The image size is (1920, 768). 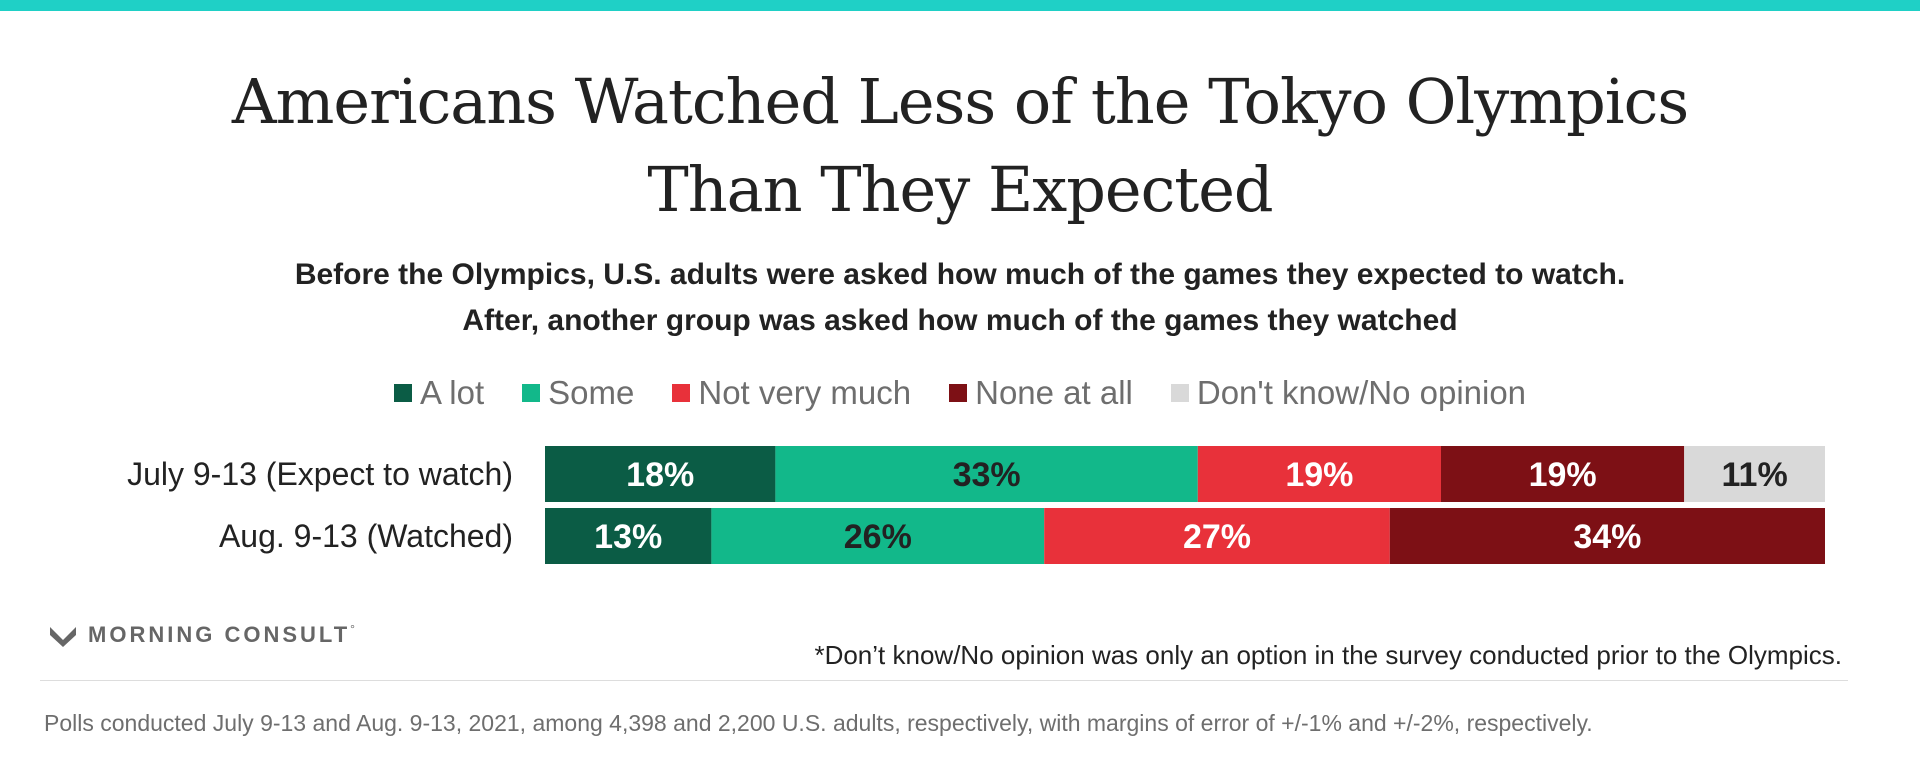 I want to click on legend-swatch-none-at-all, so click(x=958, y=393).